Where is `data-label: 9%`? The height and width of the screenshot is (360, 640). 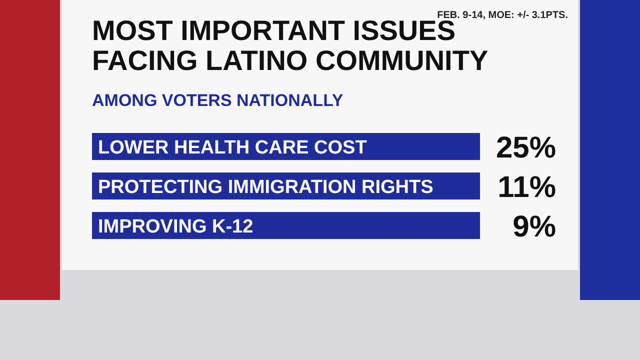 data-label: 9% is located at coordinates (534, 227).